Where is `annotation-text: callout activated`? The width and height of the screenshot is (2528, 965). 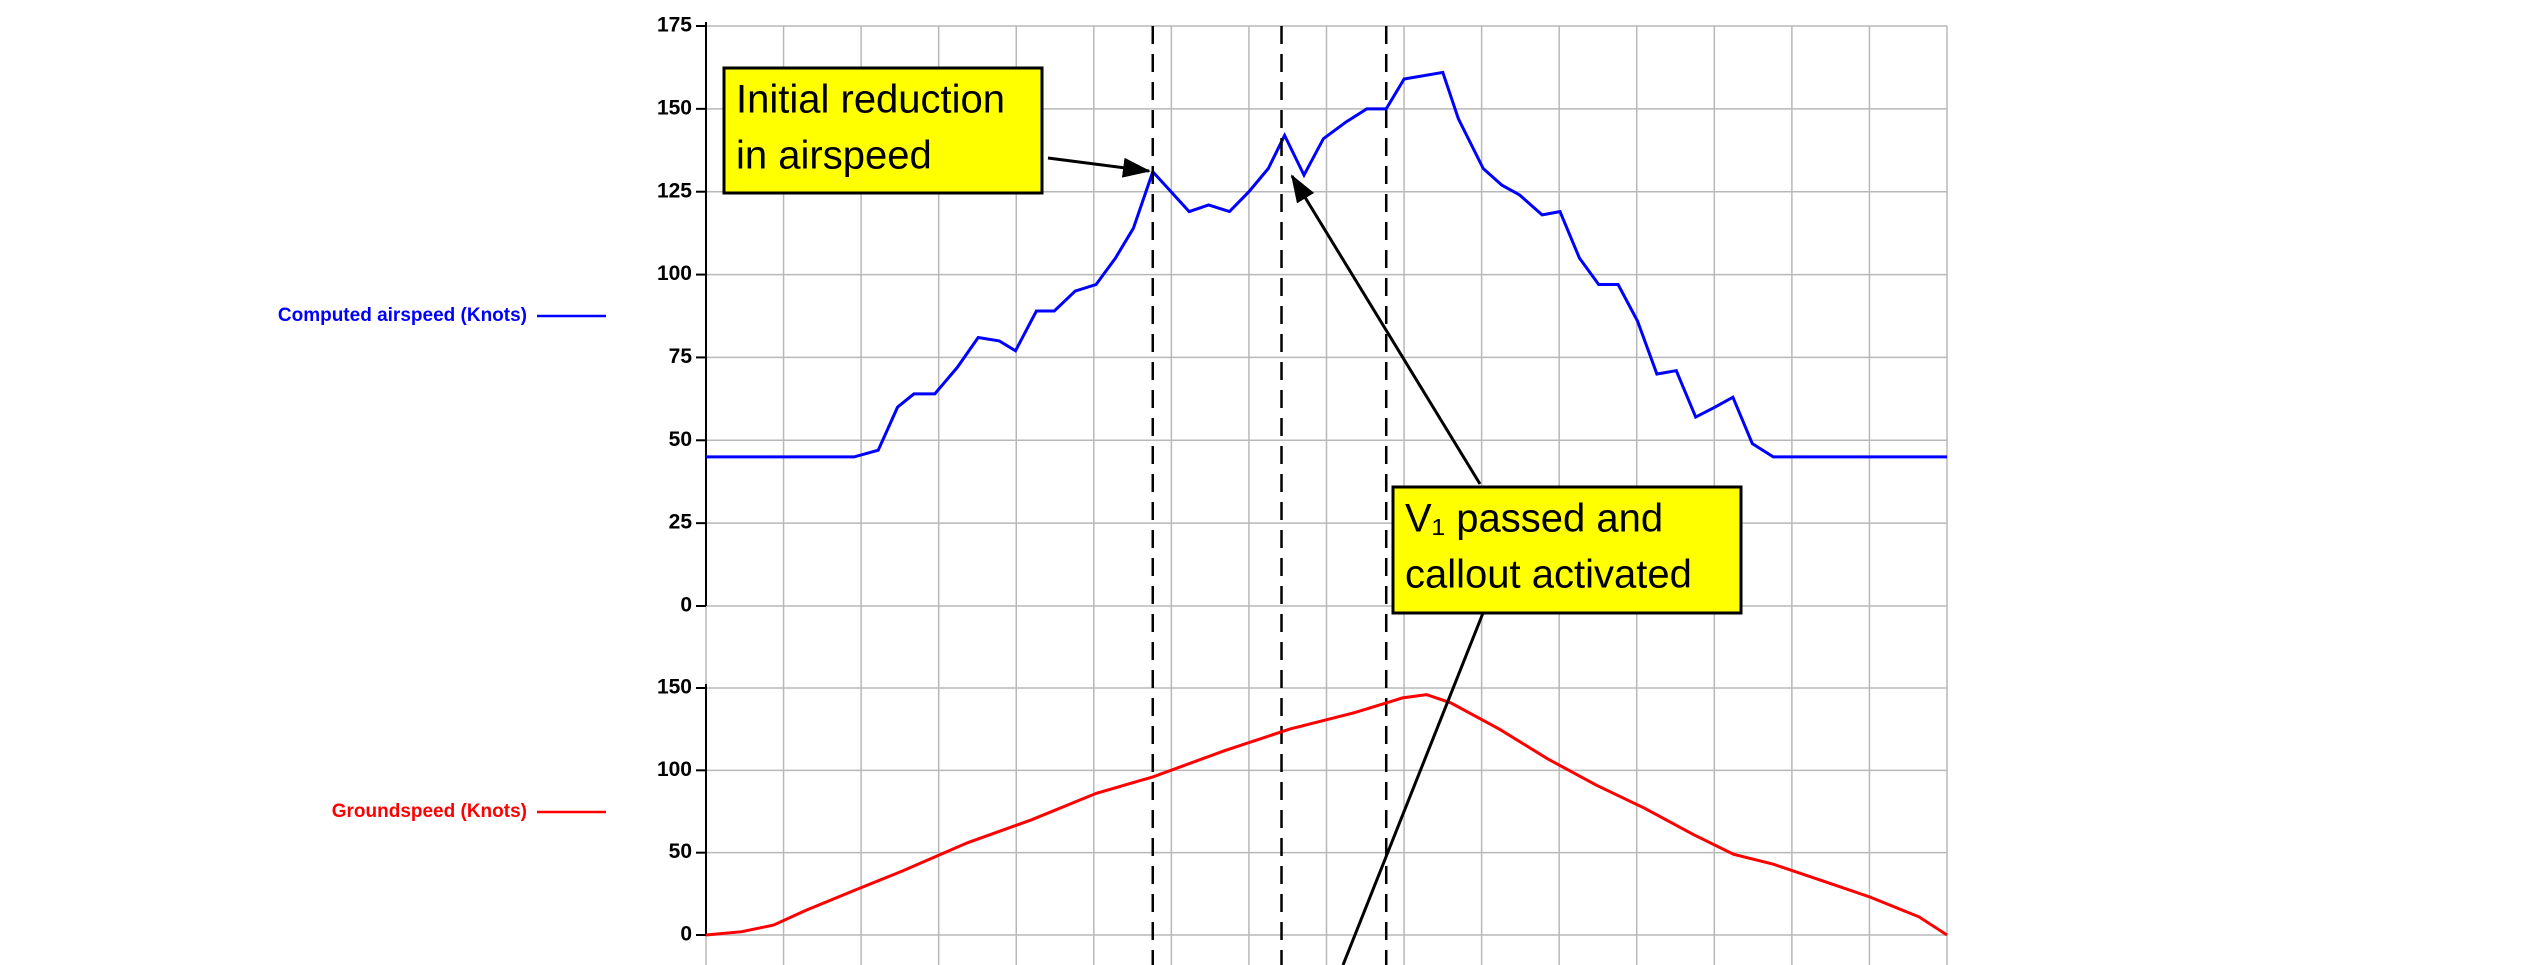
annotation-text: callout activated is located at coordinates (1548, 575).